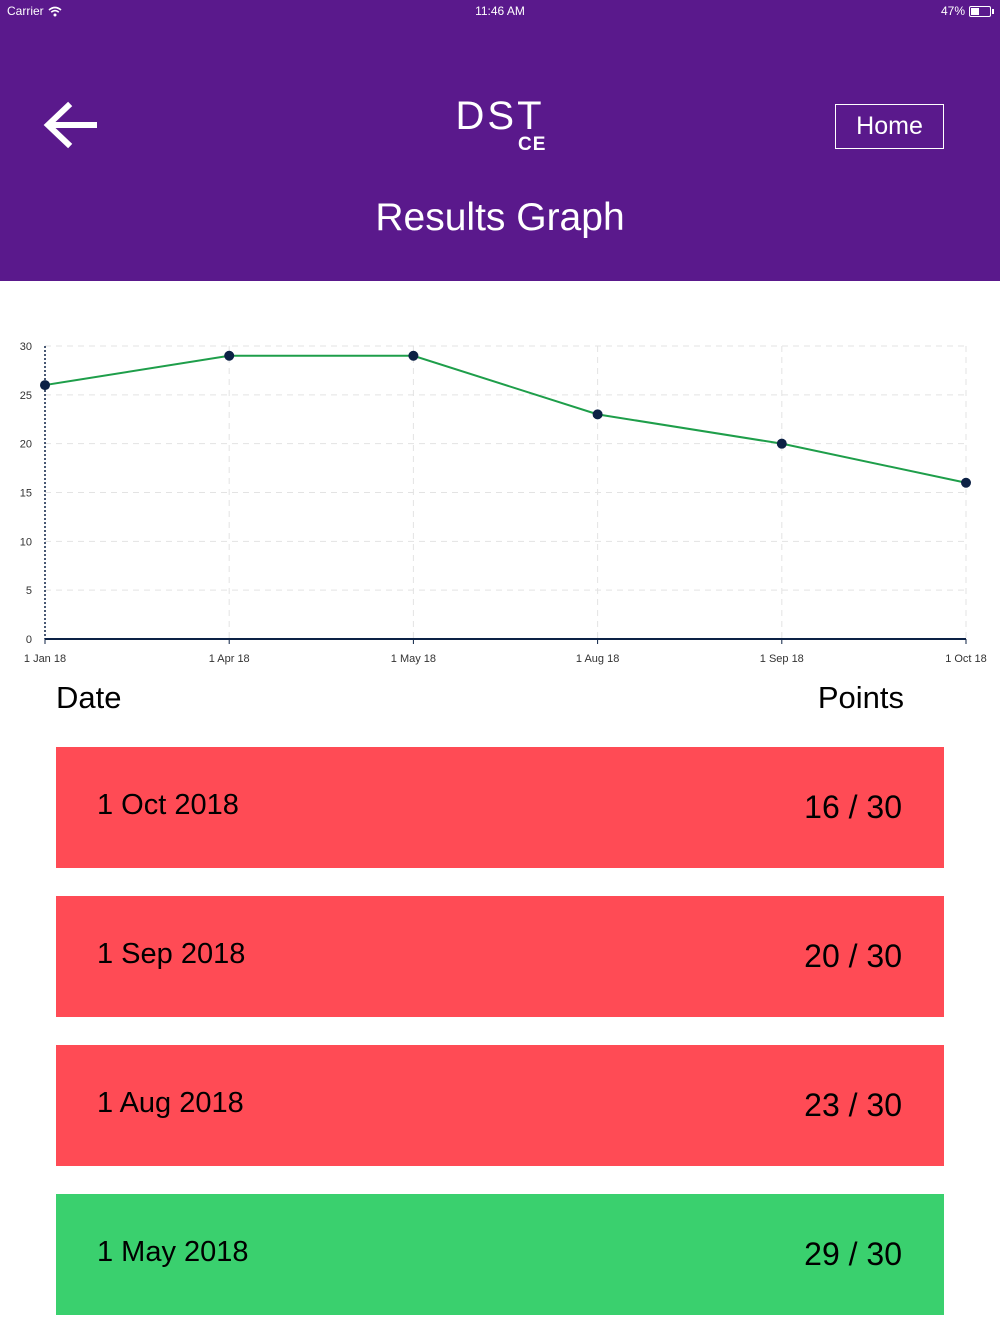 The width and height of the screenshot is (1000, 1334). I want to click on logo-text: DST, so click(500, 116).